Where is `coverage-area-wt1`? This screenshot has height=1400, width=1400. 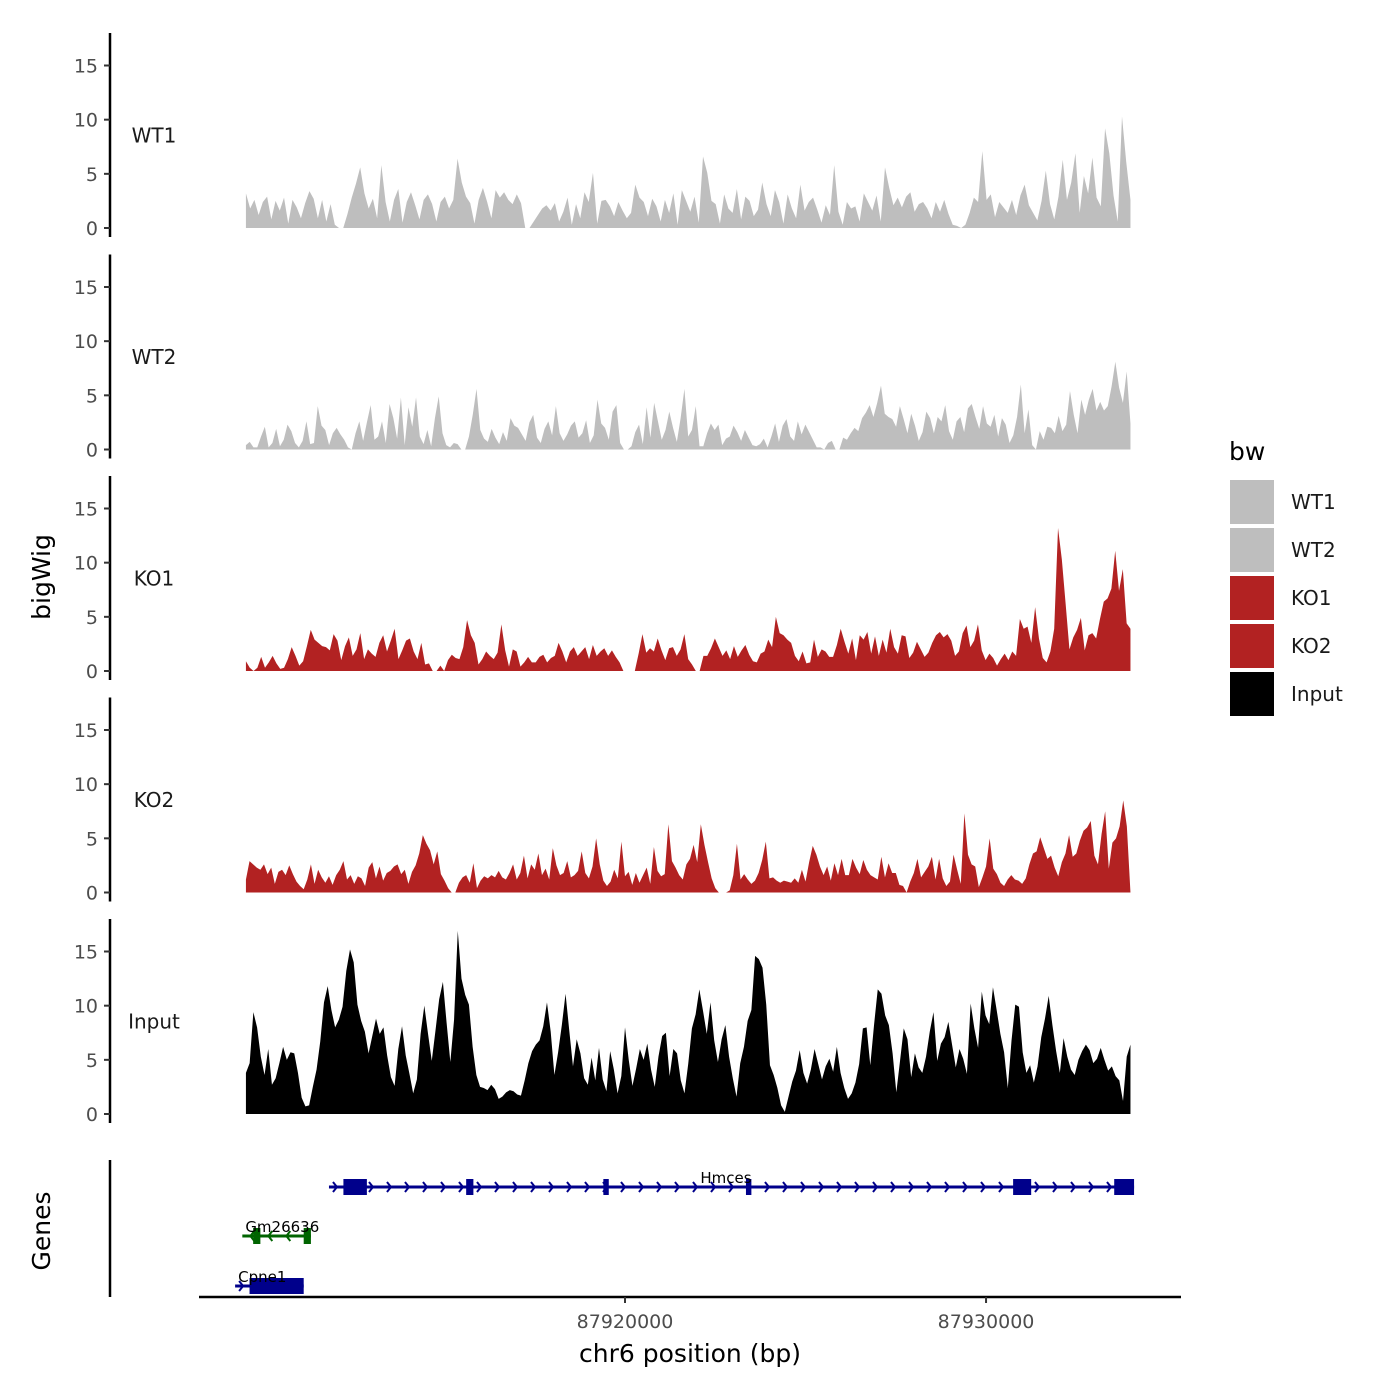
coverage-area-wt1 is located at coordinates (688, 172).